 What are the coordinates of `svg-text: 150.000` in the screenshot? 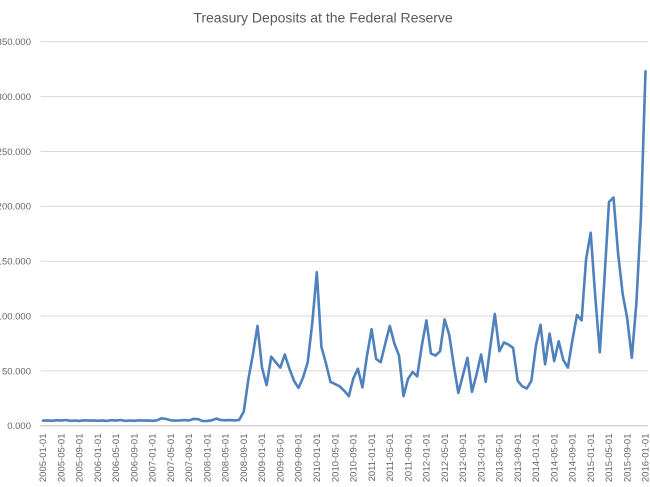 It's located at (15, 262).